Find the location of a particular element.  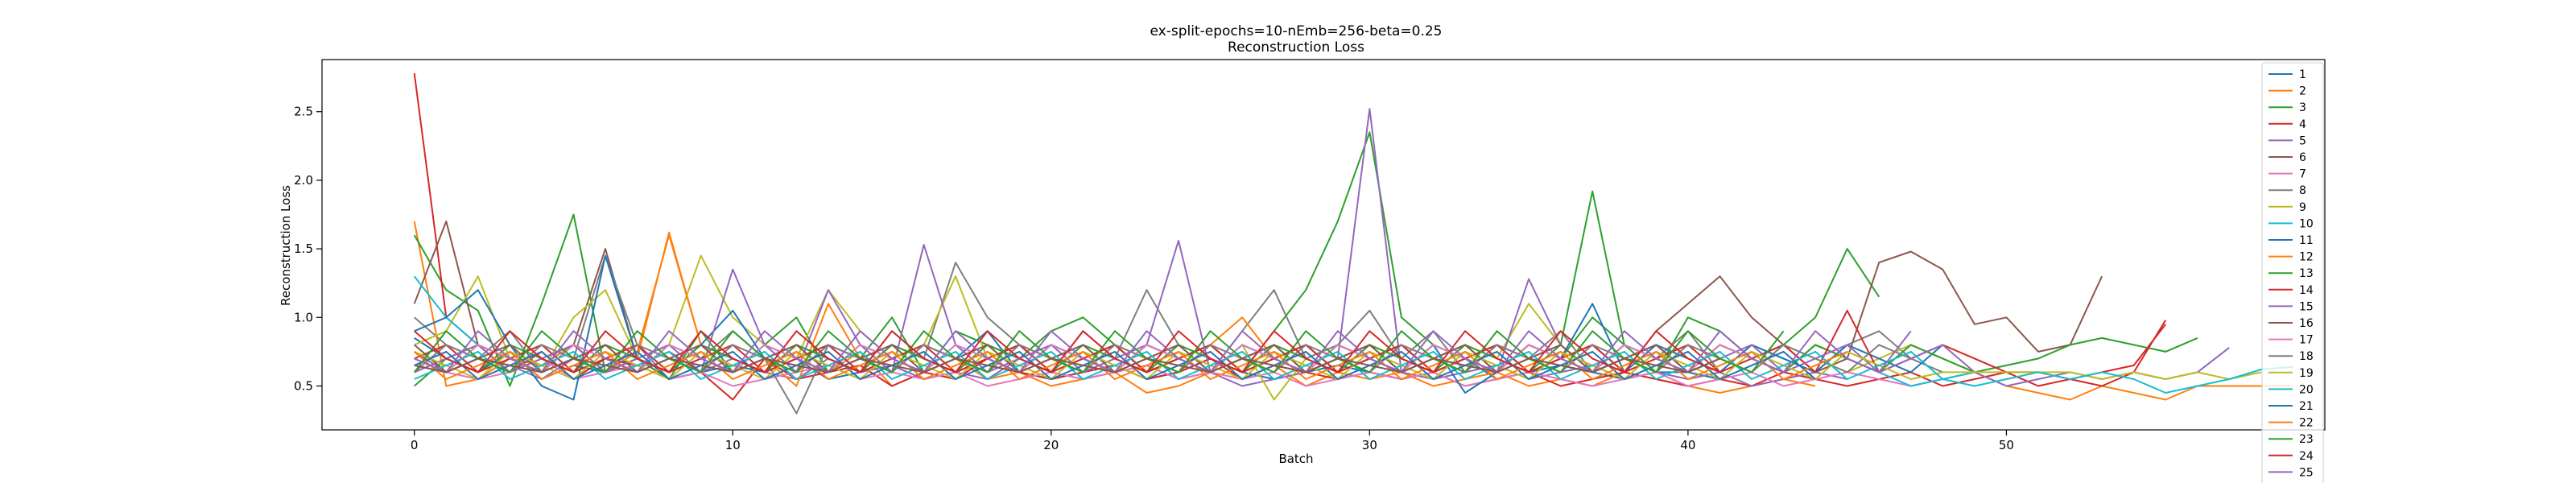

legend-label-14: 14 is located at coordinates (2306, 290).